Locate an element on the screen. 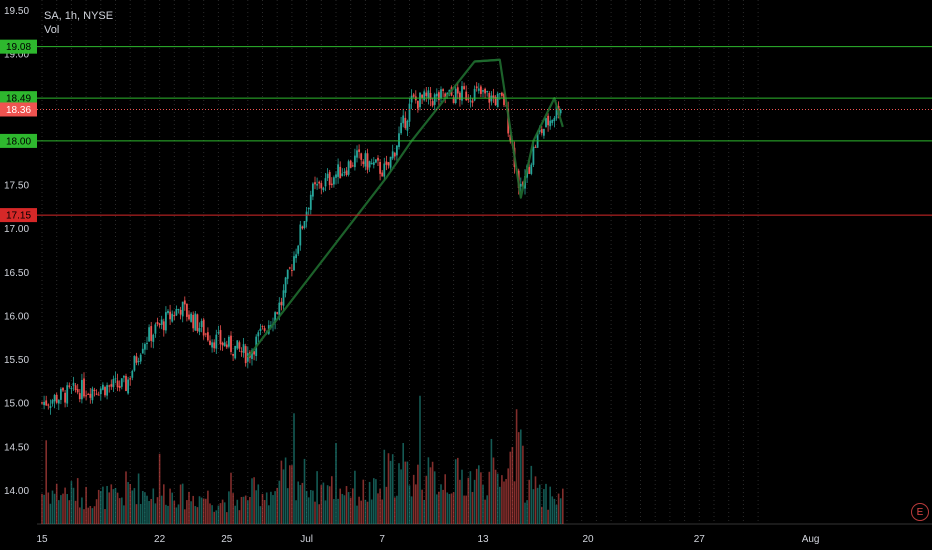 Image resolution: width=932 pixels, height=550 pixels. x-tick-label: 22 is located at coordinates (160, 539).